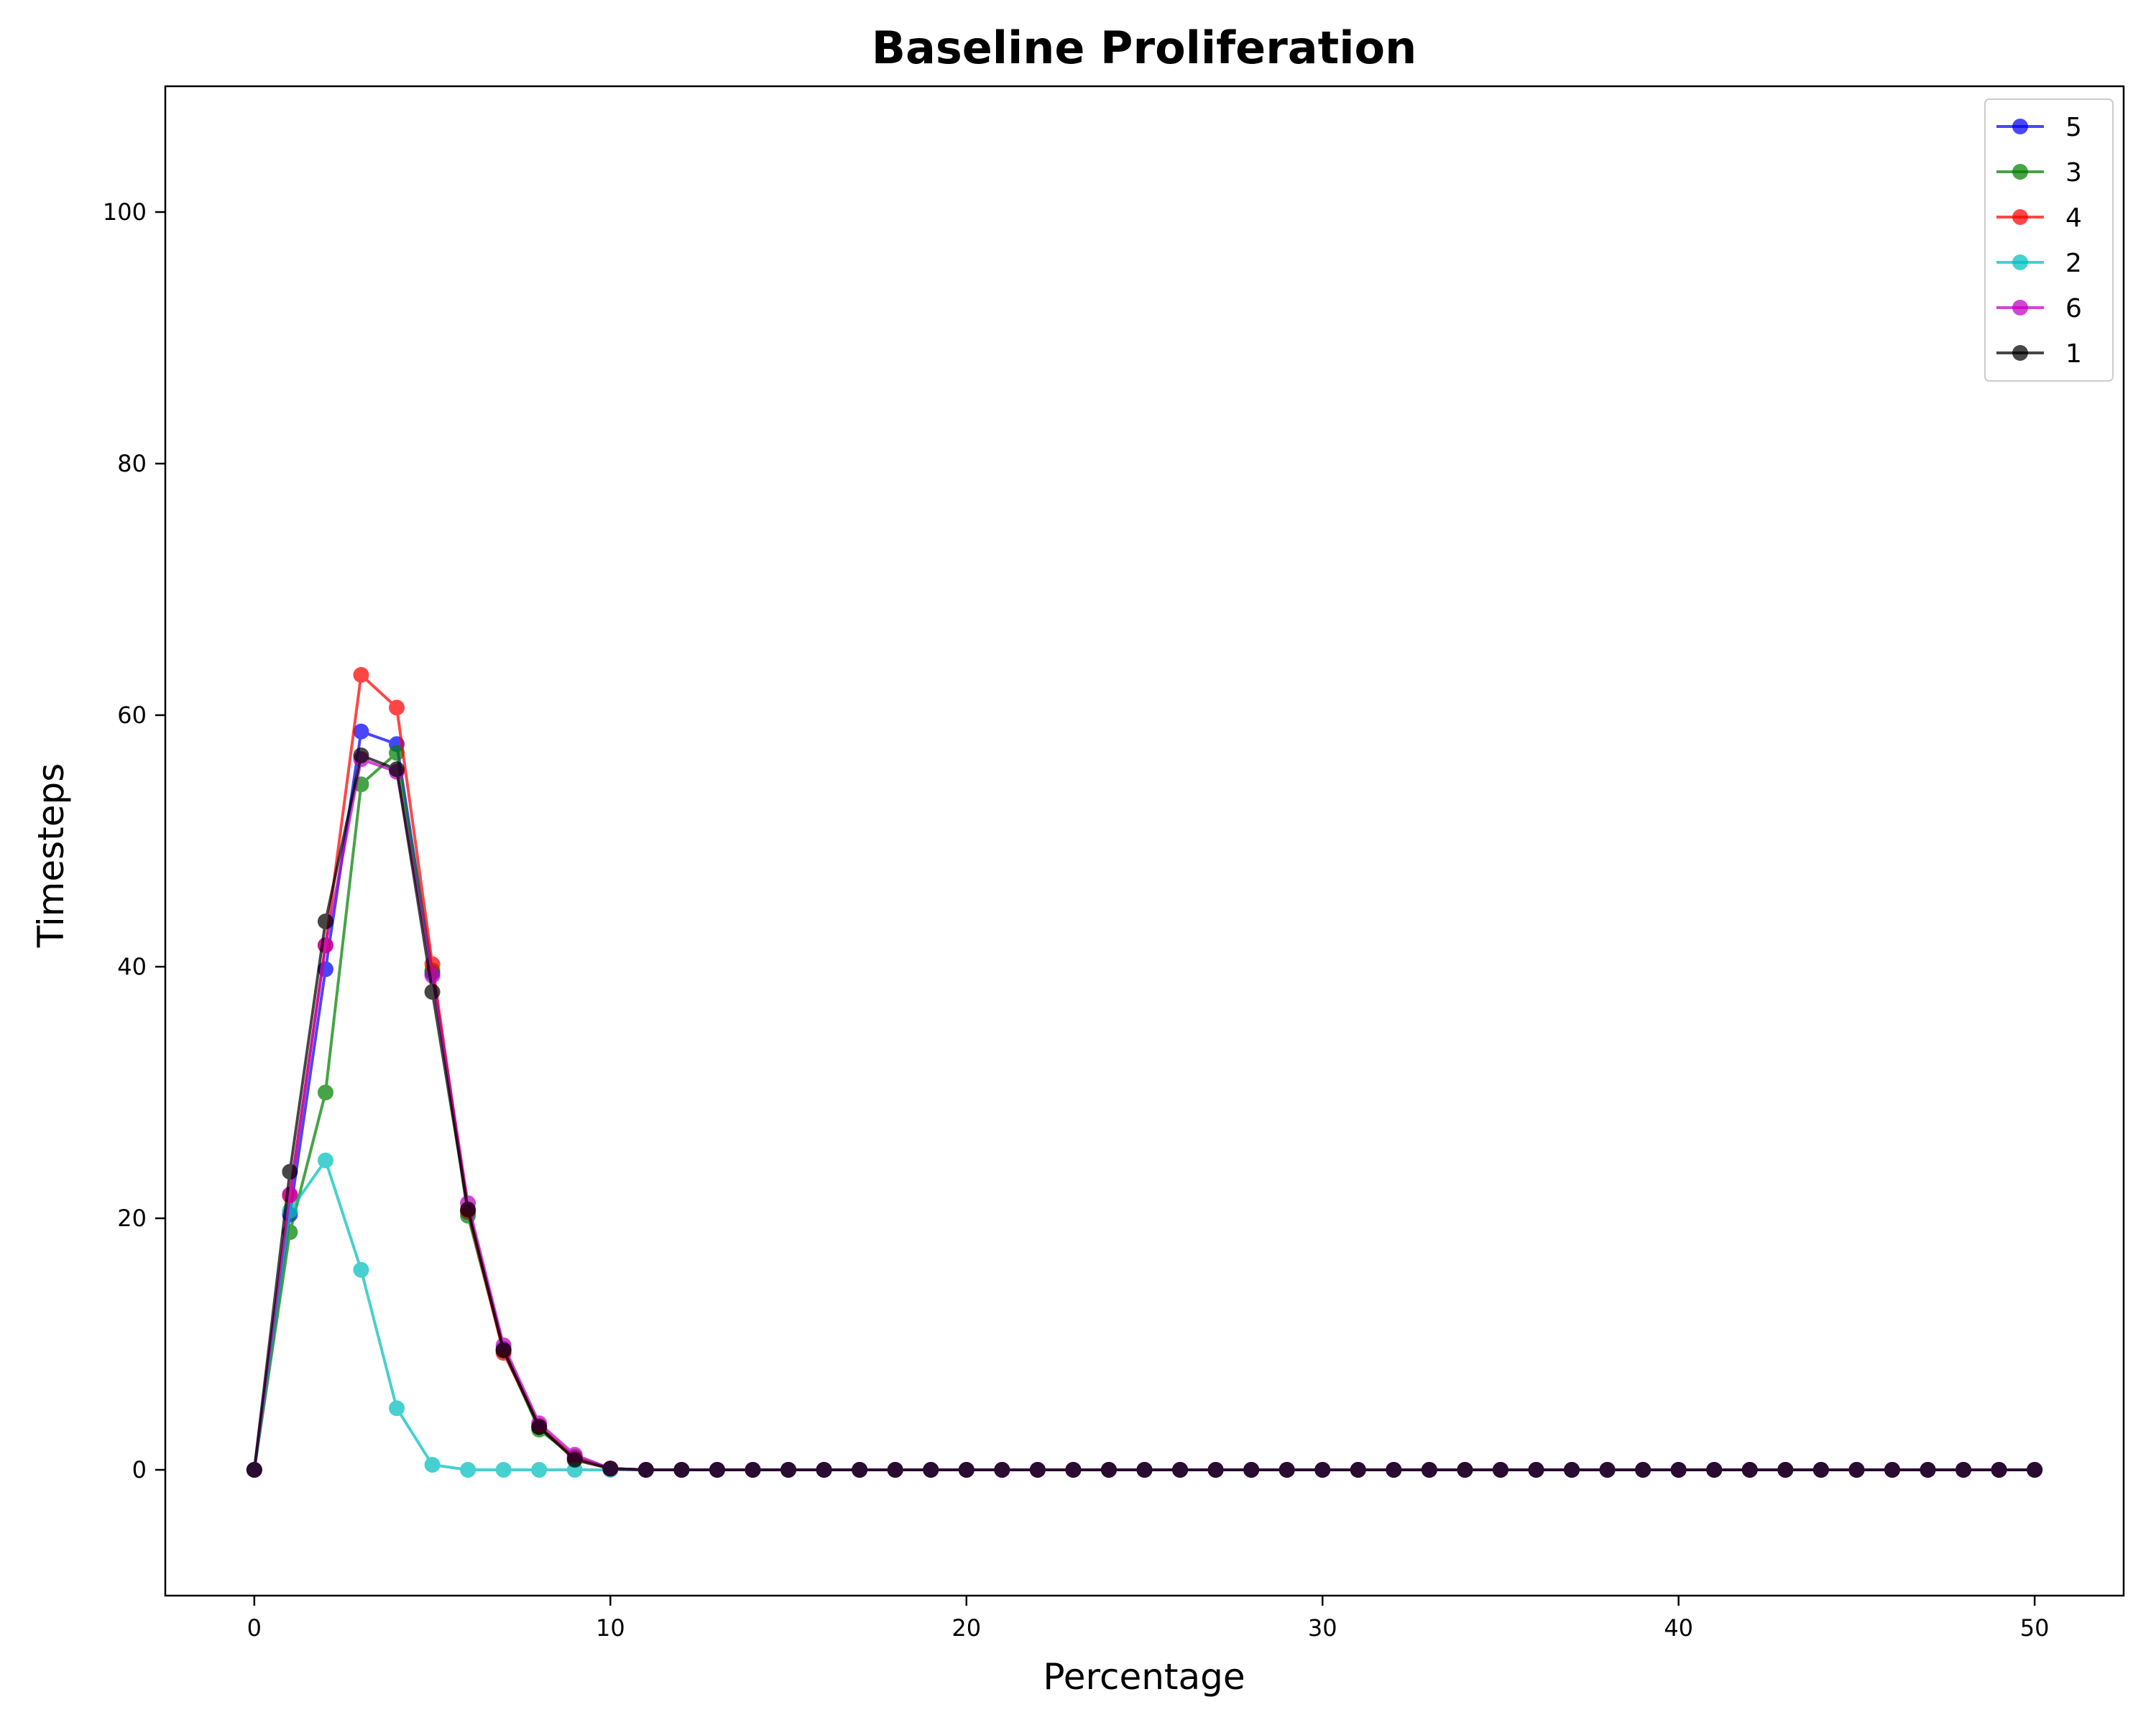 Image resolution: width=2156 pixels, height=1725 pixels. Describe the element at coordinates (254, 1628) in the screenshot. I see `x-tick-label: 0` at that location.